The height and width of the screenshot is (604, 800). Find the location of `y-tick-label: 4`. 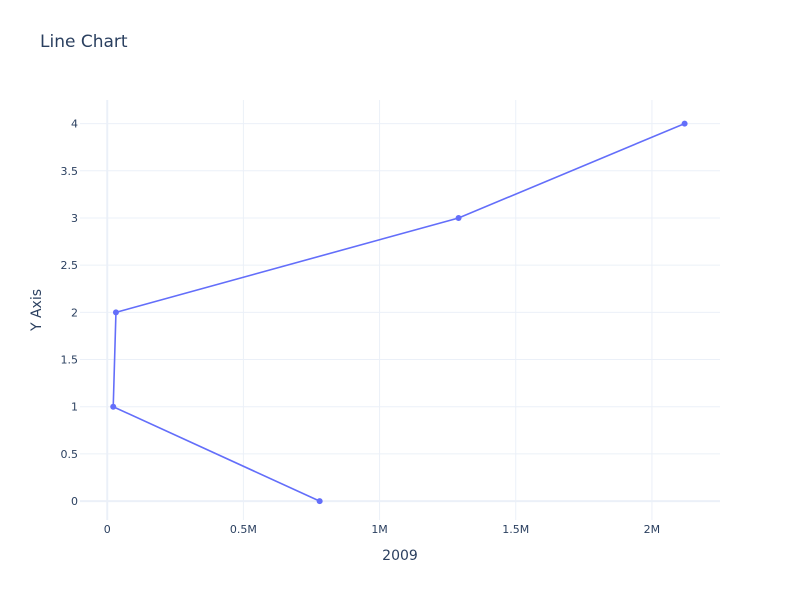

y-tick-label: 4 is located at coordinates (74, 124).